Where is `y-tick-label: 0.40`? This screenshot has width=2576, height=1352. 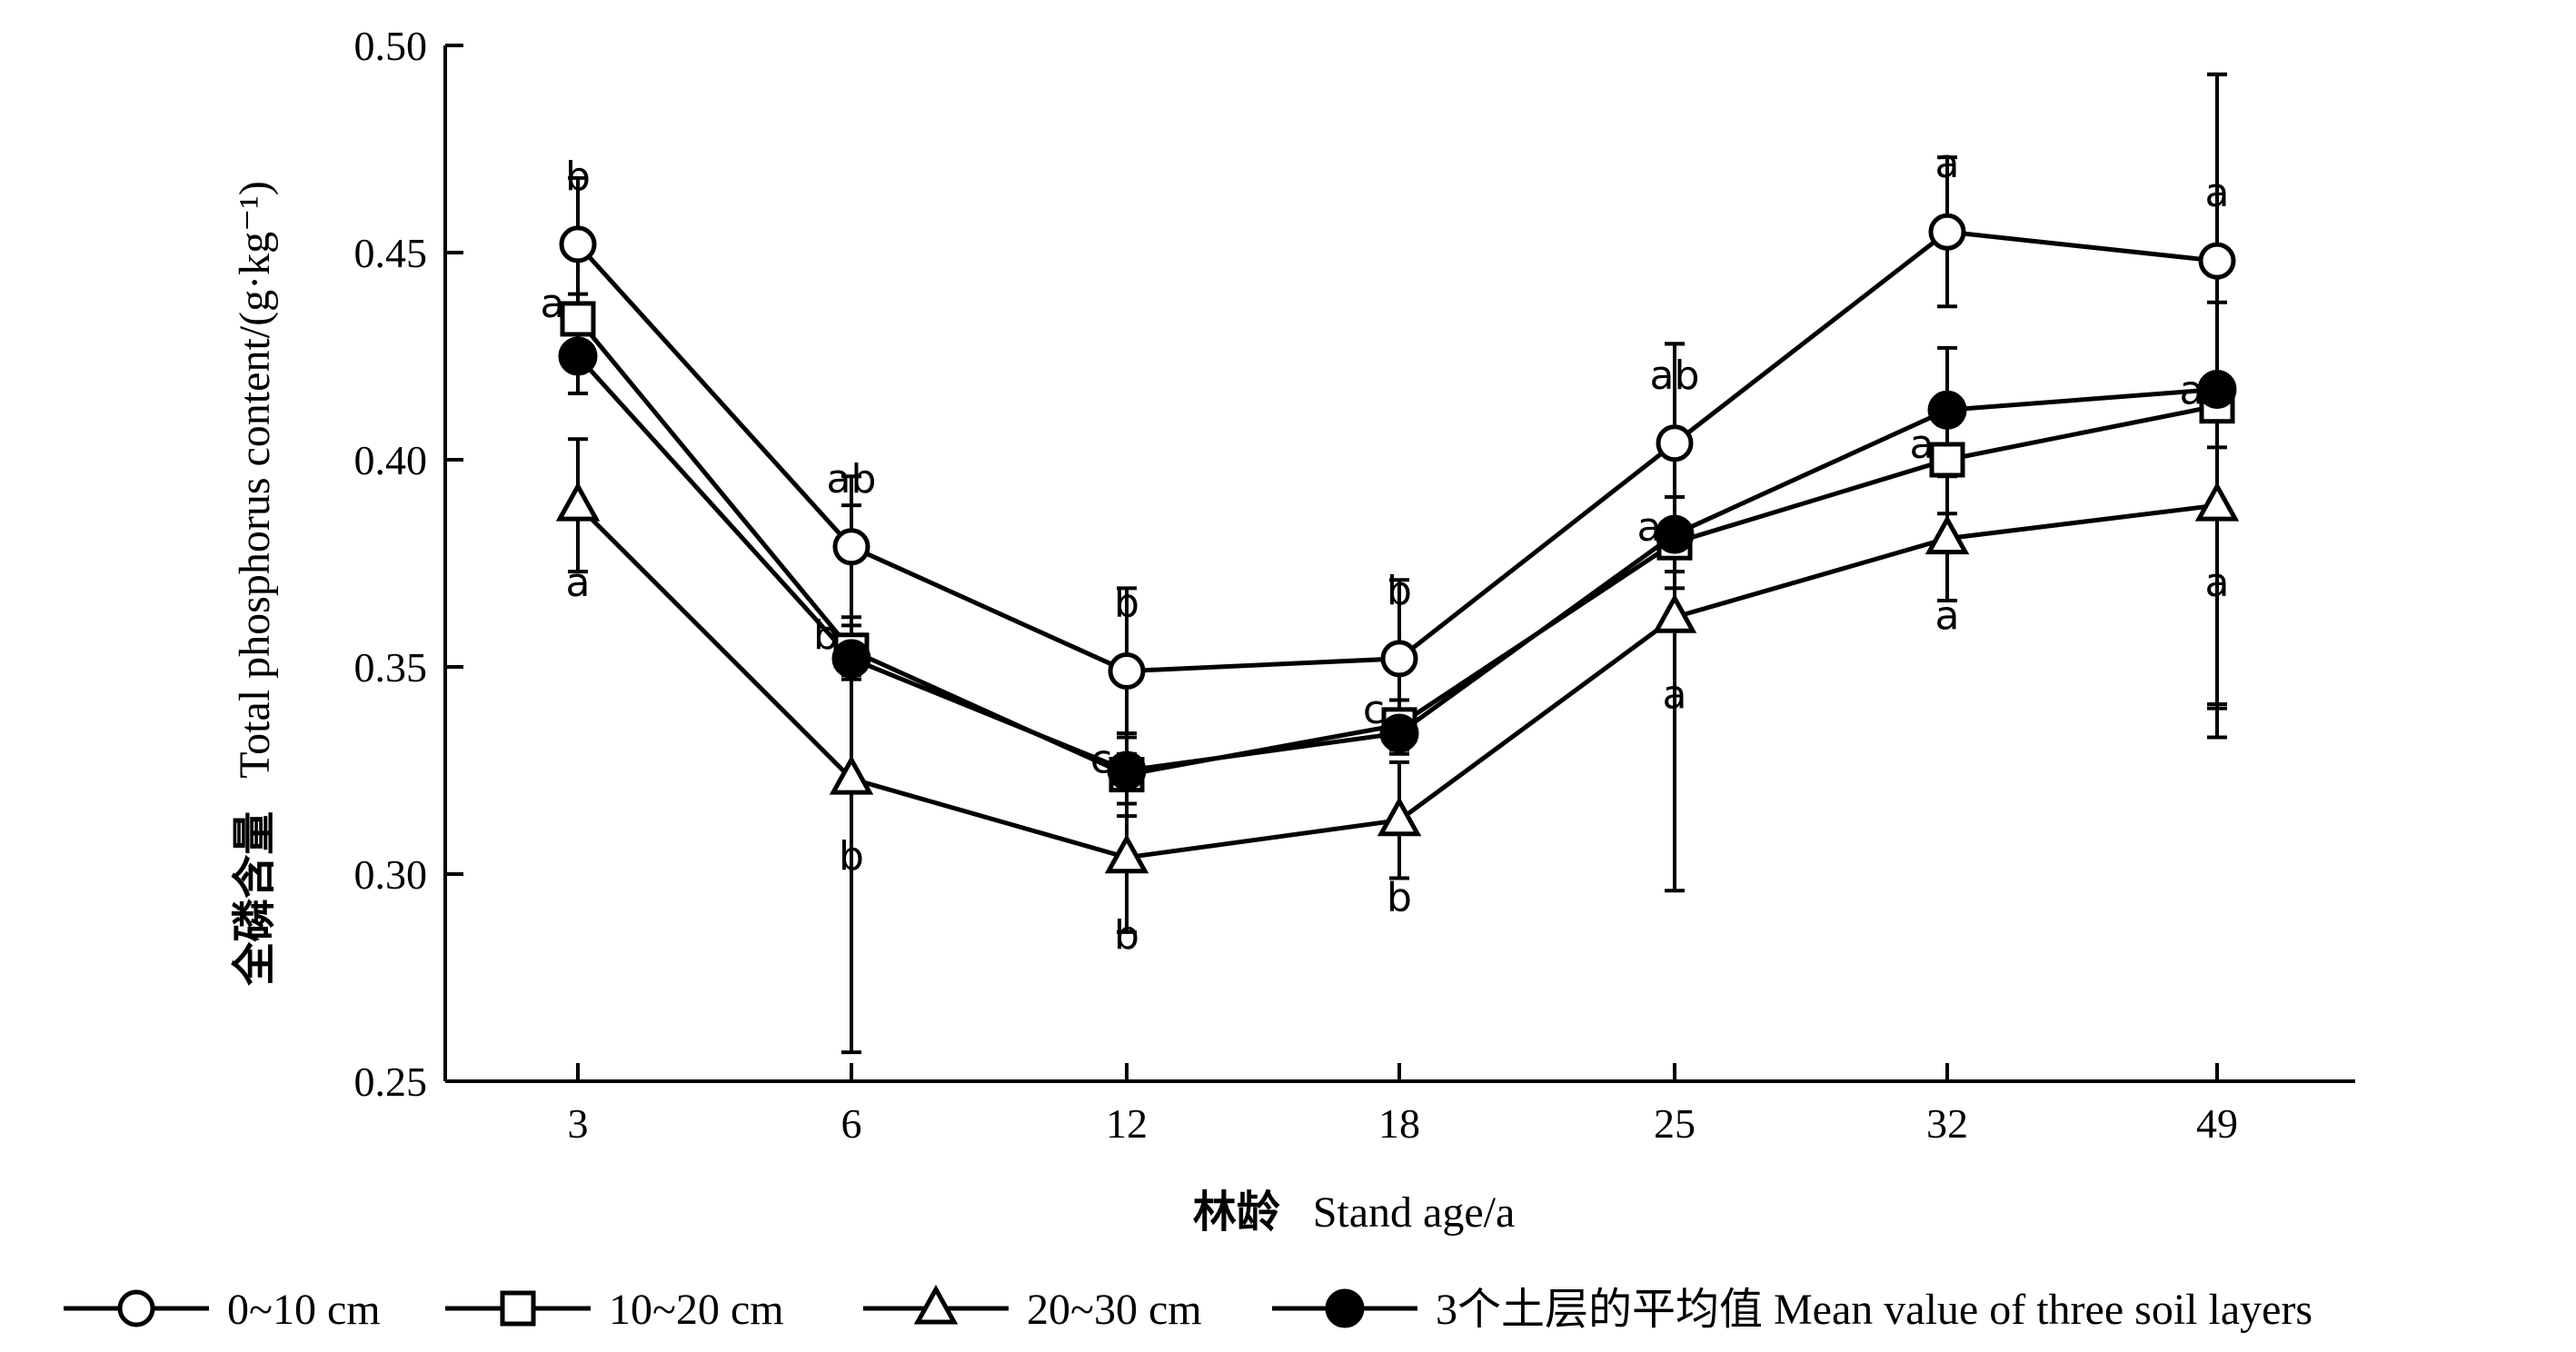
y-tick-label: 0.40 is located at coordinates (391, 460).